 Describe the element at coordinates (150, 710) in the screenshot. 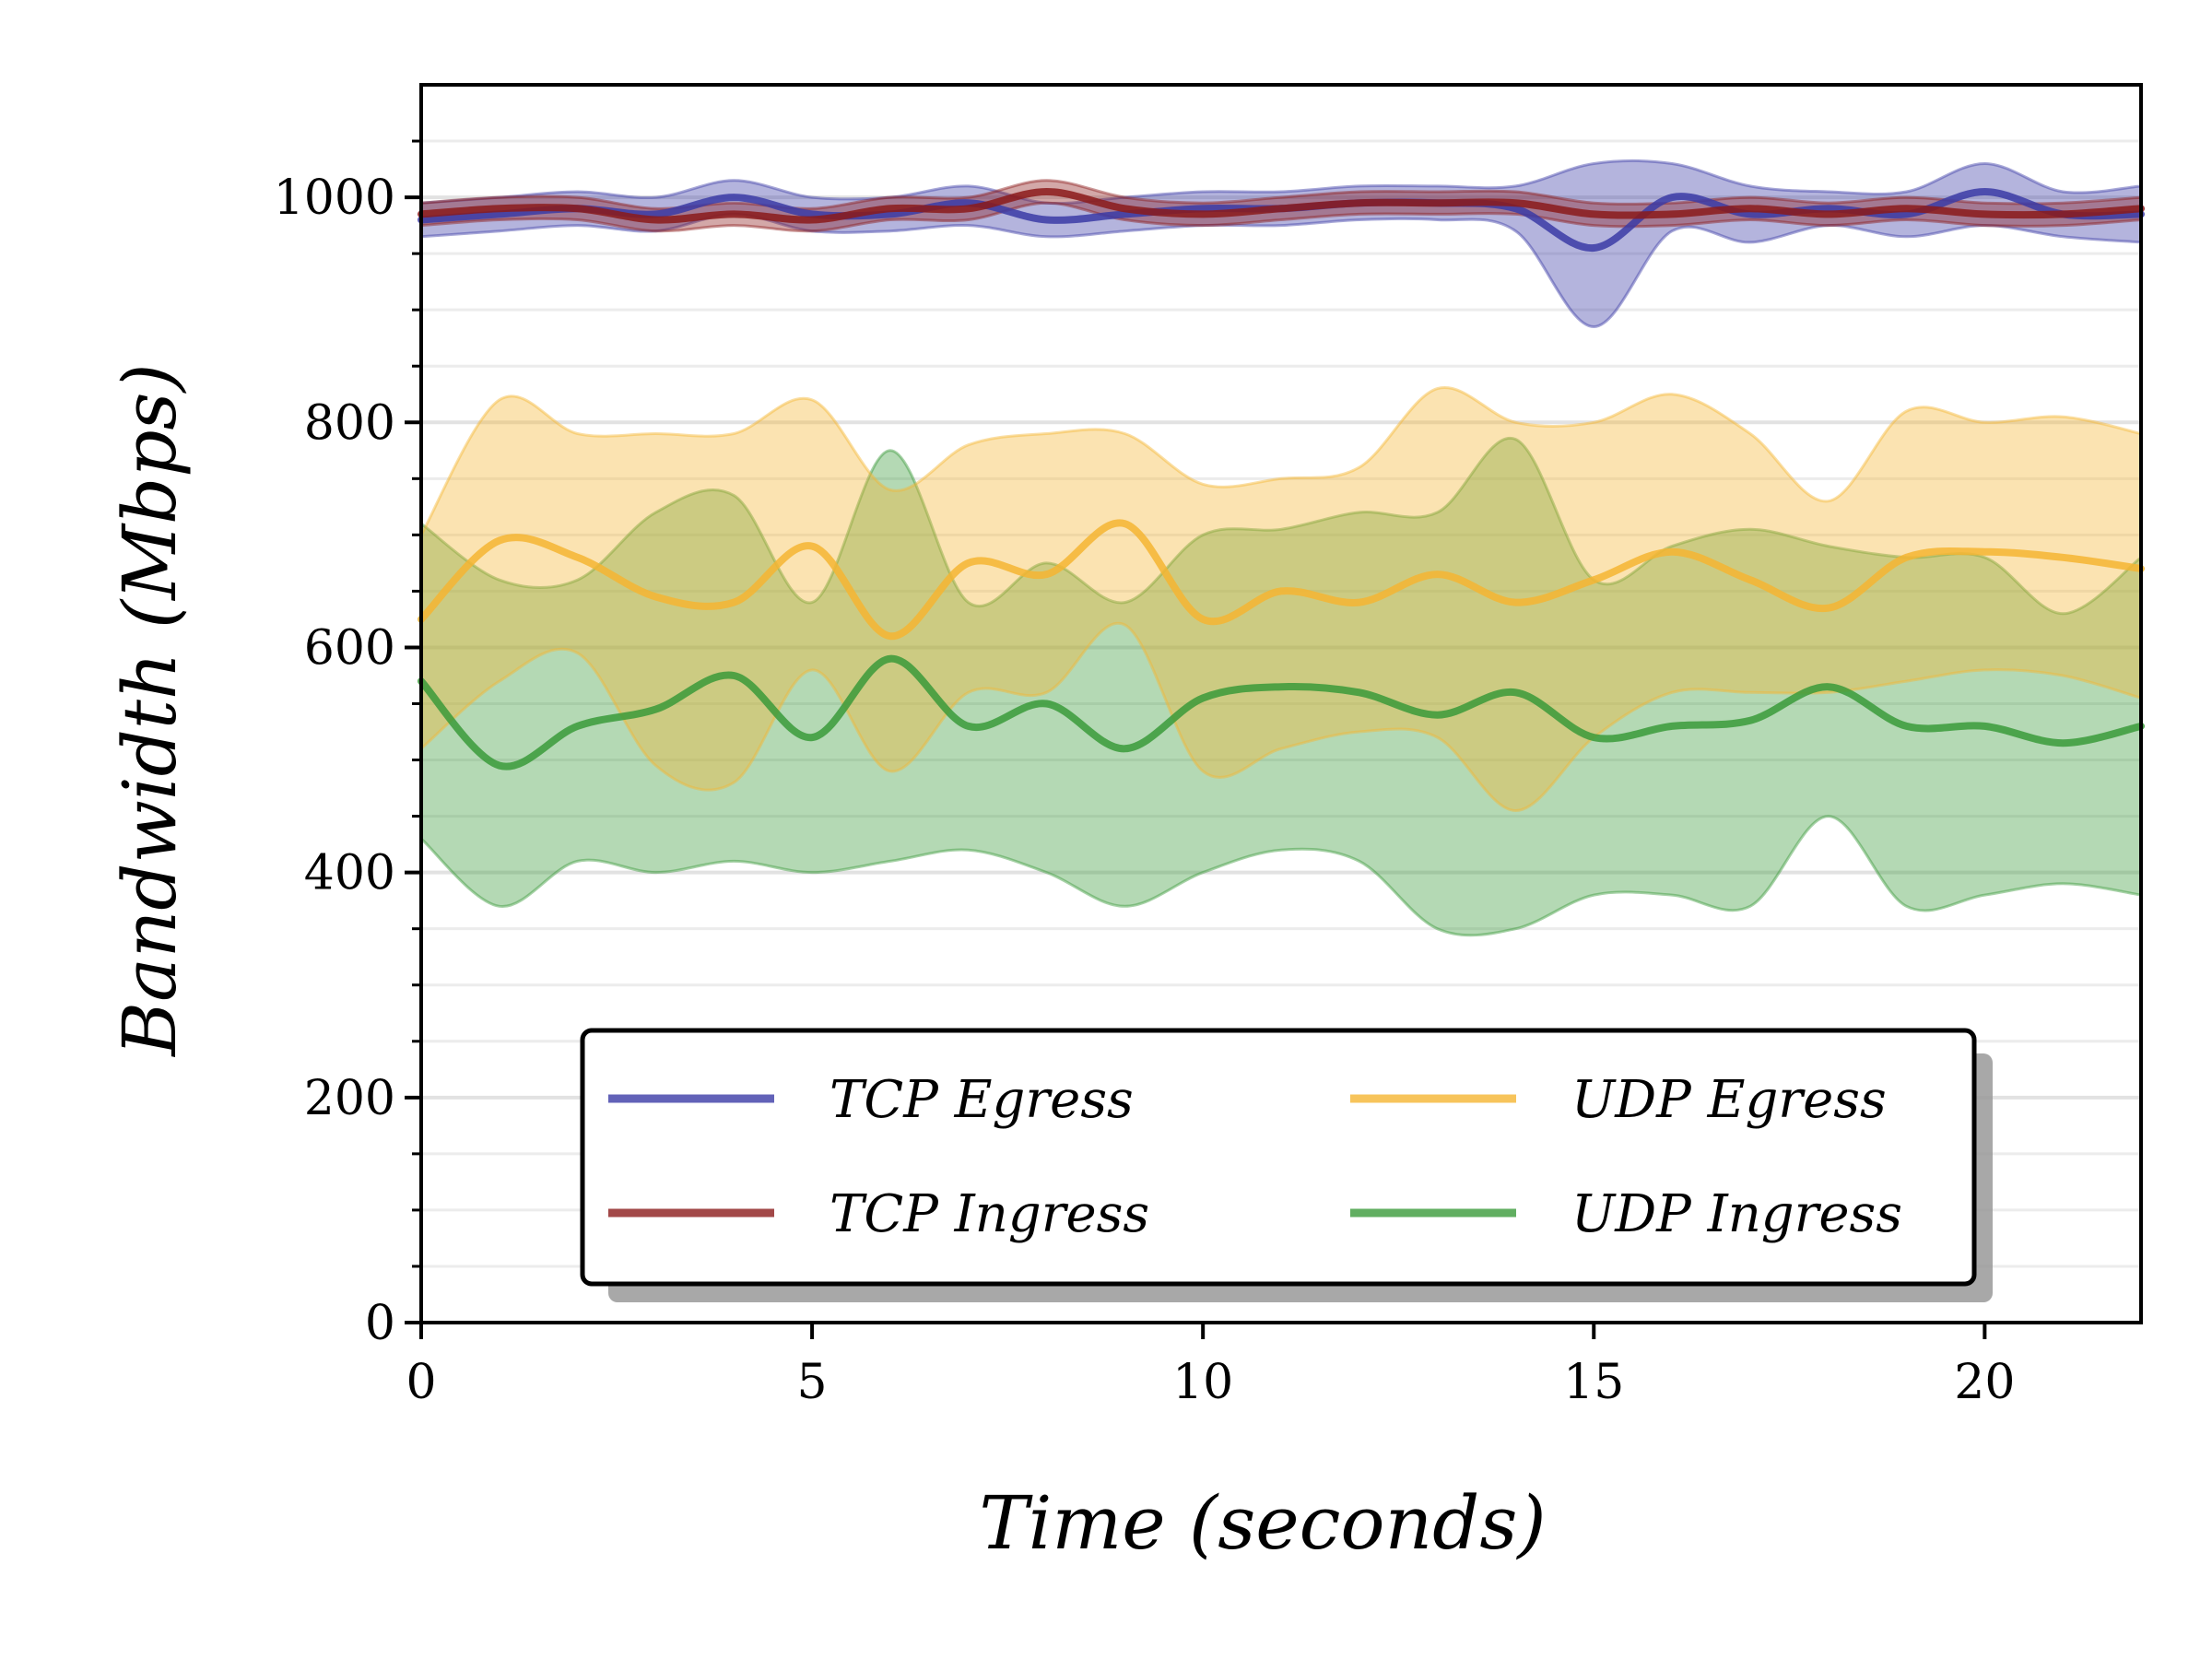

I see `y-axis-title: Bandwidth (Mbps)` at that location.